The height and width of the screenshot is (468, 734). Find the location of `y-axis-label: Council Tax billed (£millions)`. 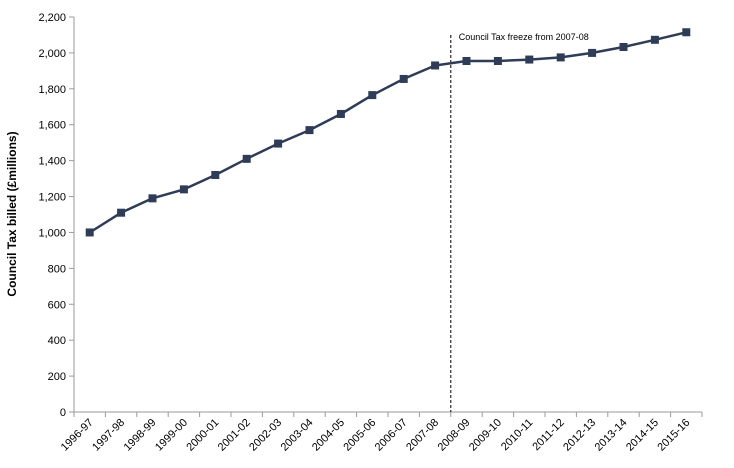

y-axis-label: Council Tax billed (£millions) is located at coordinates (12, 213).